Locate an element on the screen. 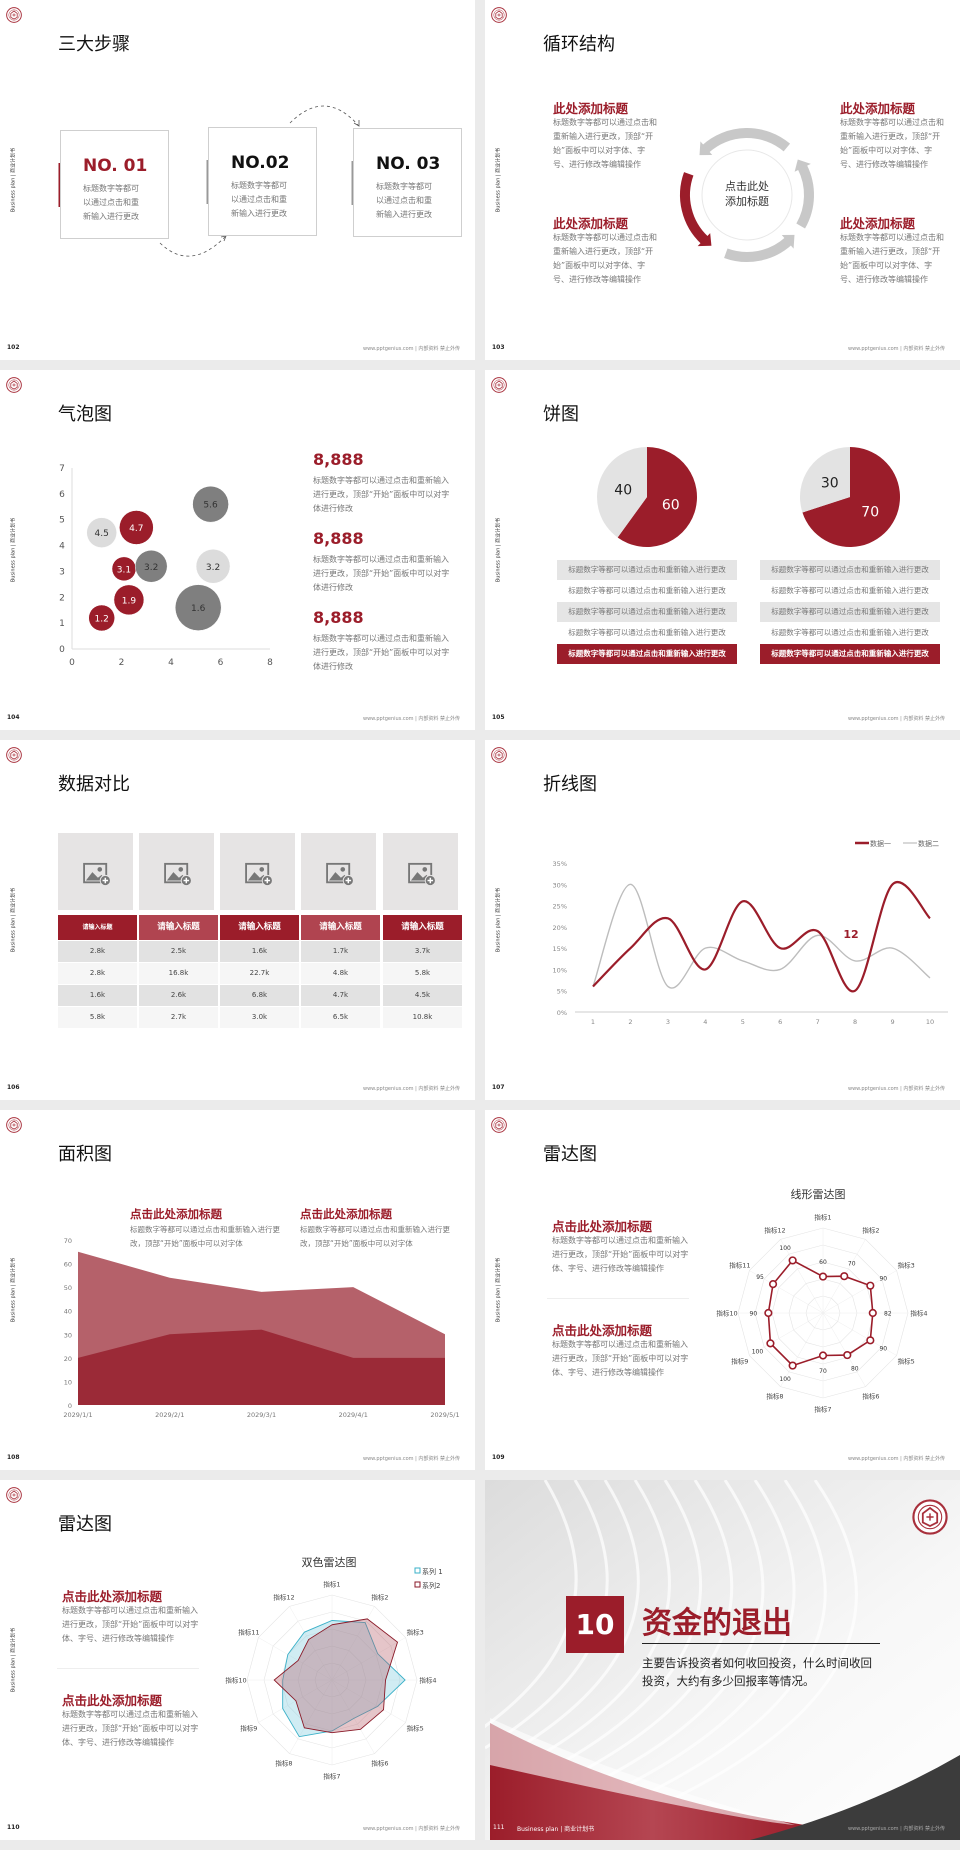 The image size is (960, 1850). divider is located at coordinates (618, 1298).